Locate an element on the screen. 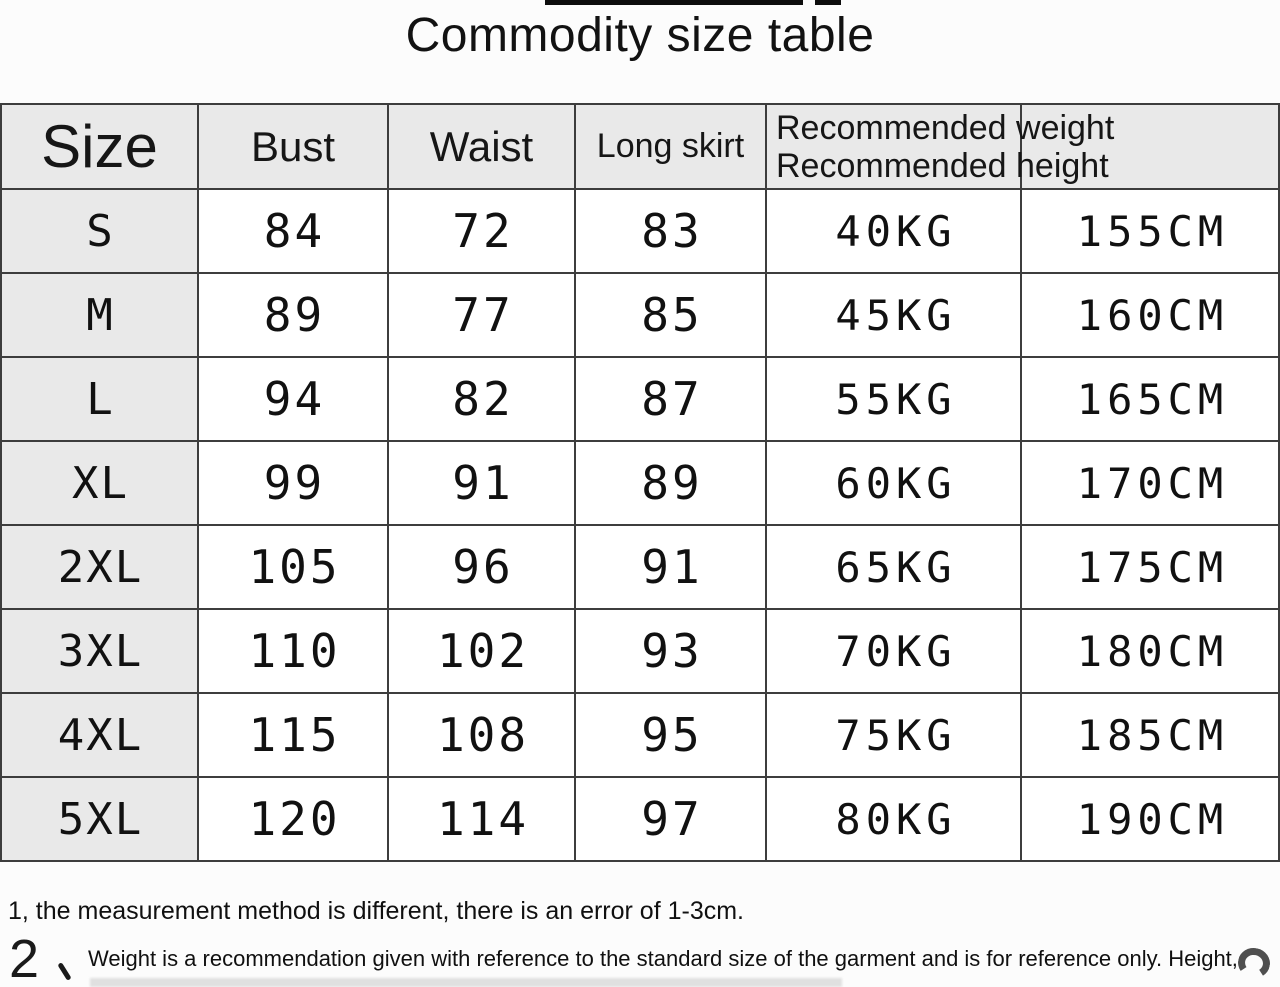 Image resolution: width=1280 pixels, height=987 pixels. col-header-long-skirt: Long skirt is located at coordinates (671, 147).